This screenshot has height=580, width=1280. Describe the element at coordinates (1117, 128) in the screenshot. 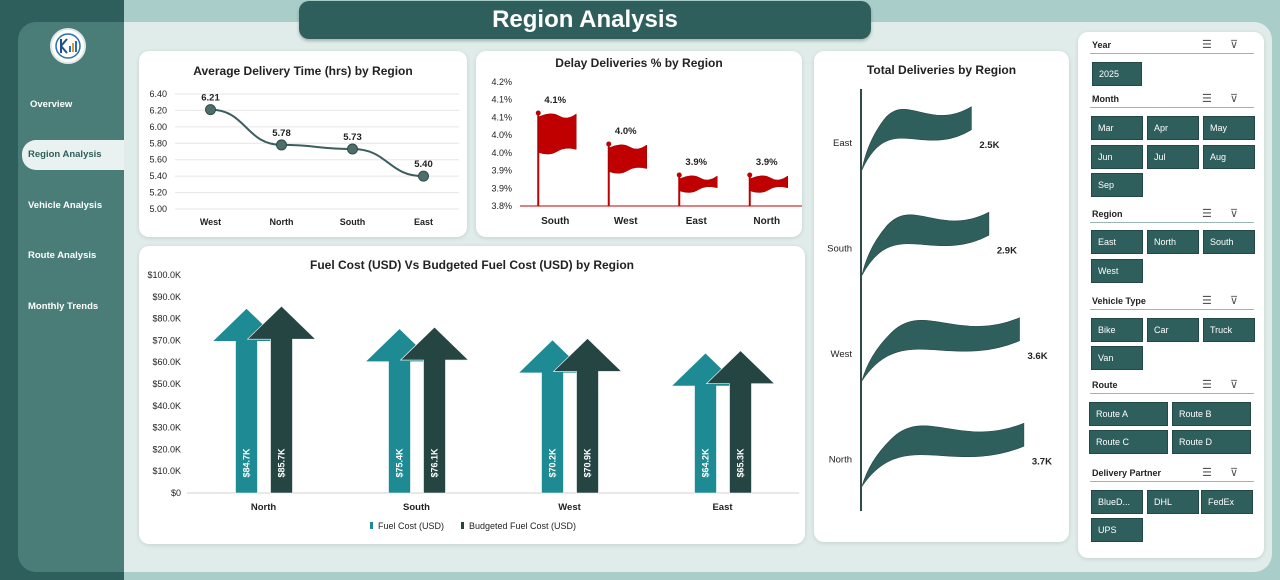

I see `slicer-month-mar: Mar` at that location.